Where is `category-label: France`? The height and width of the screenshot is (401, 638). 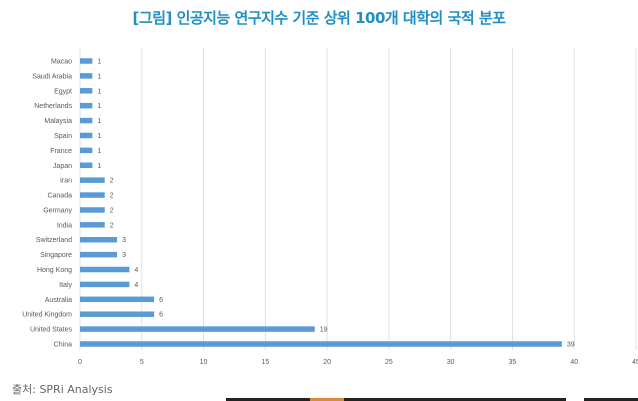
category-label: France is located at coordinates (61, 151).